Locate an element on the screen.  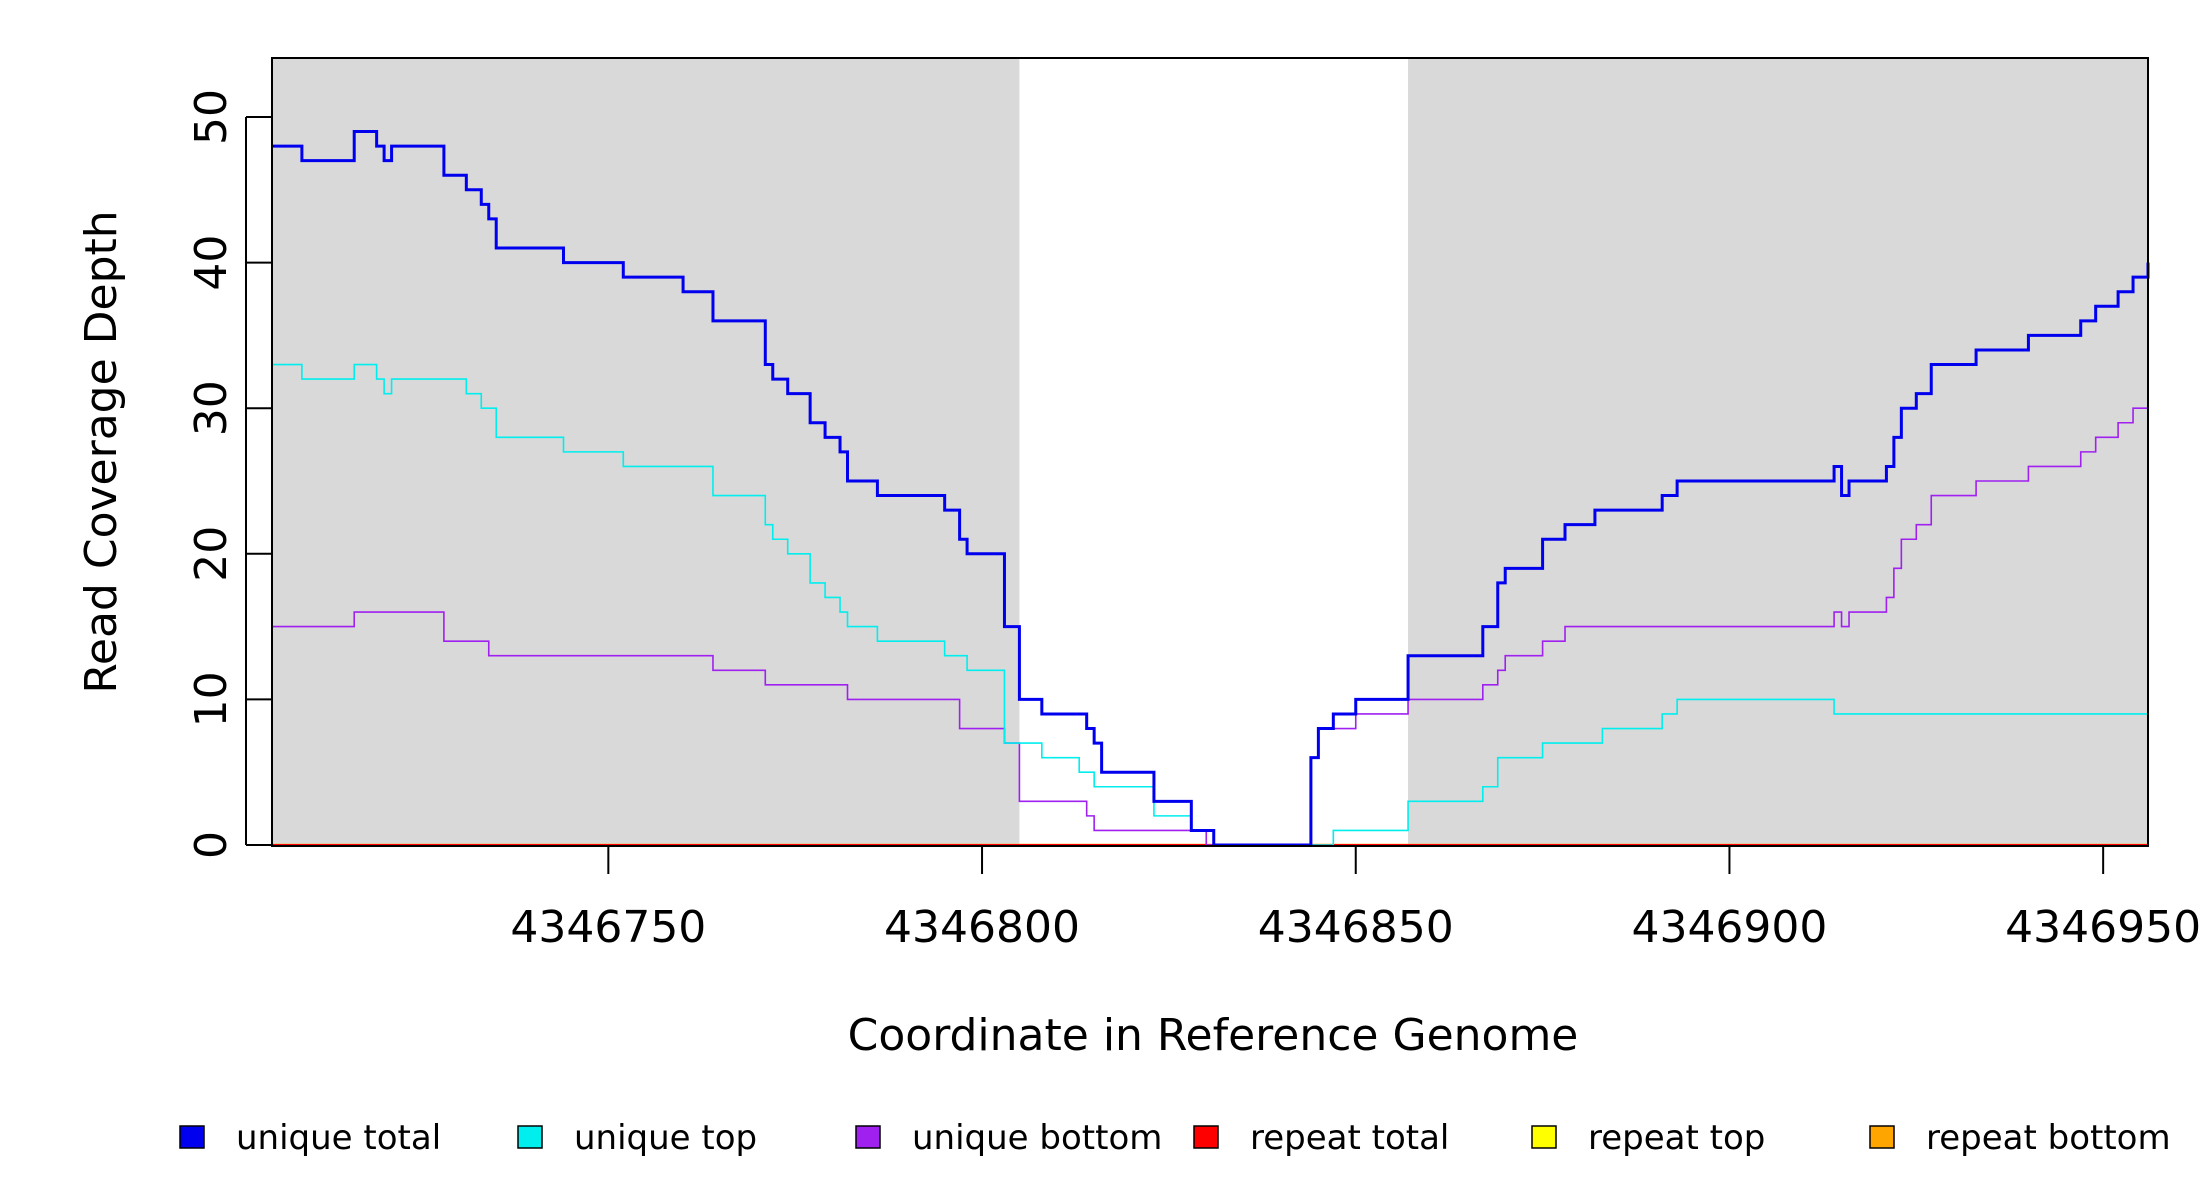
x-tick-label: 4346750 is located at coordinates (608, 927).